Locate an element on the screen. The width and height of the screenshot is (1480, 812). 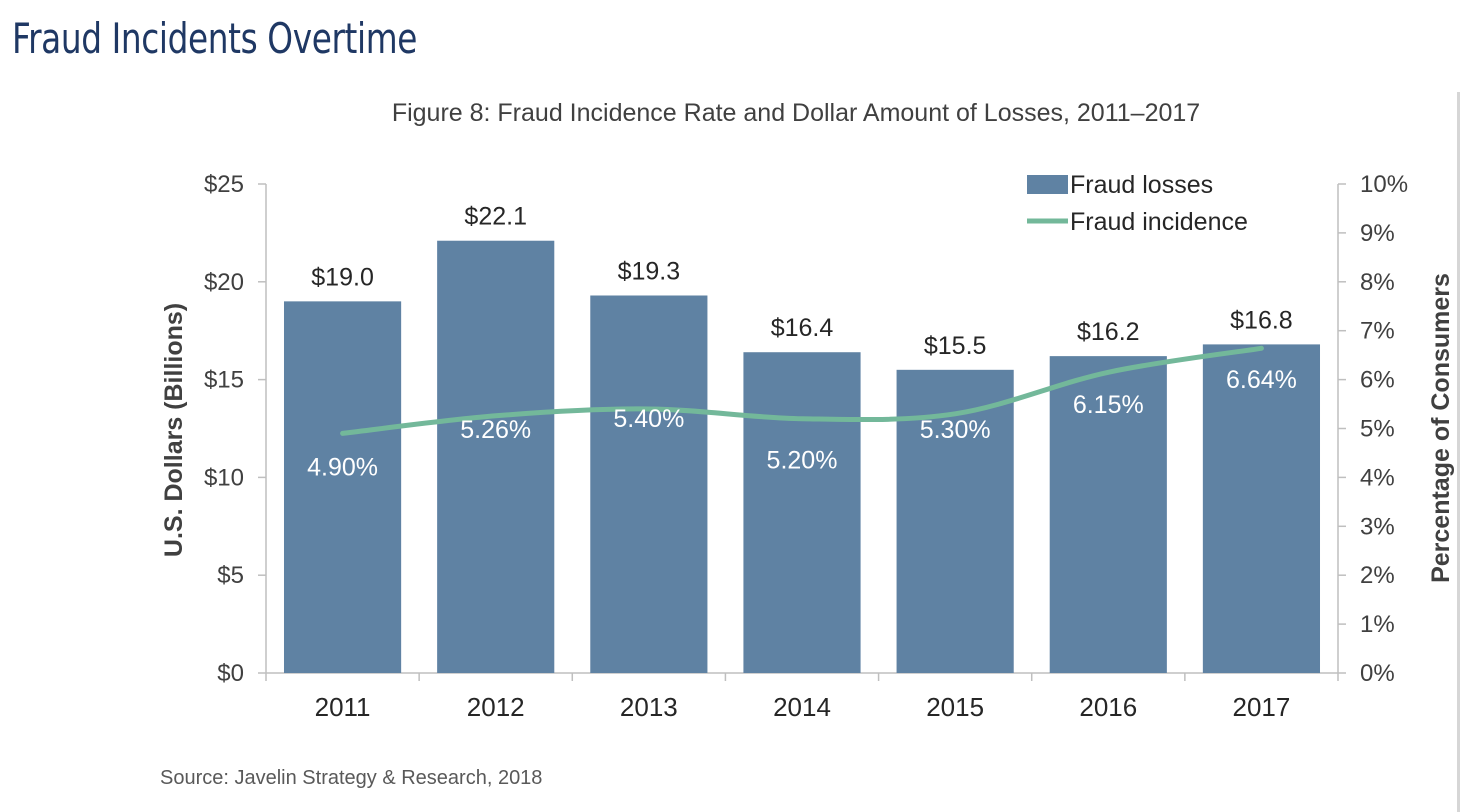
y-left-tick-label: $10 is located at coordinates (224, 477).